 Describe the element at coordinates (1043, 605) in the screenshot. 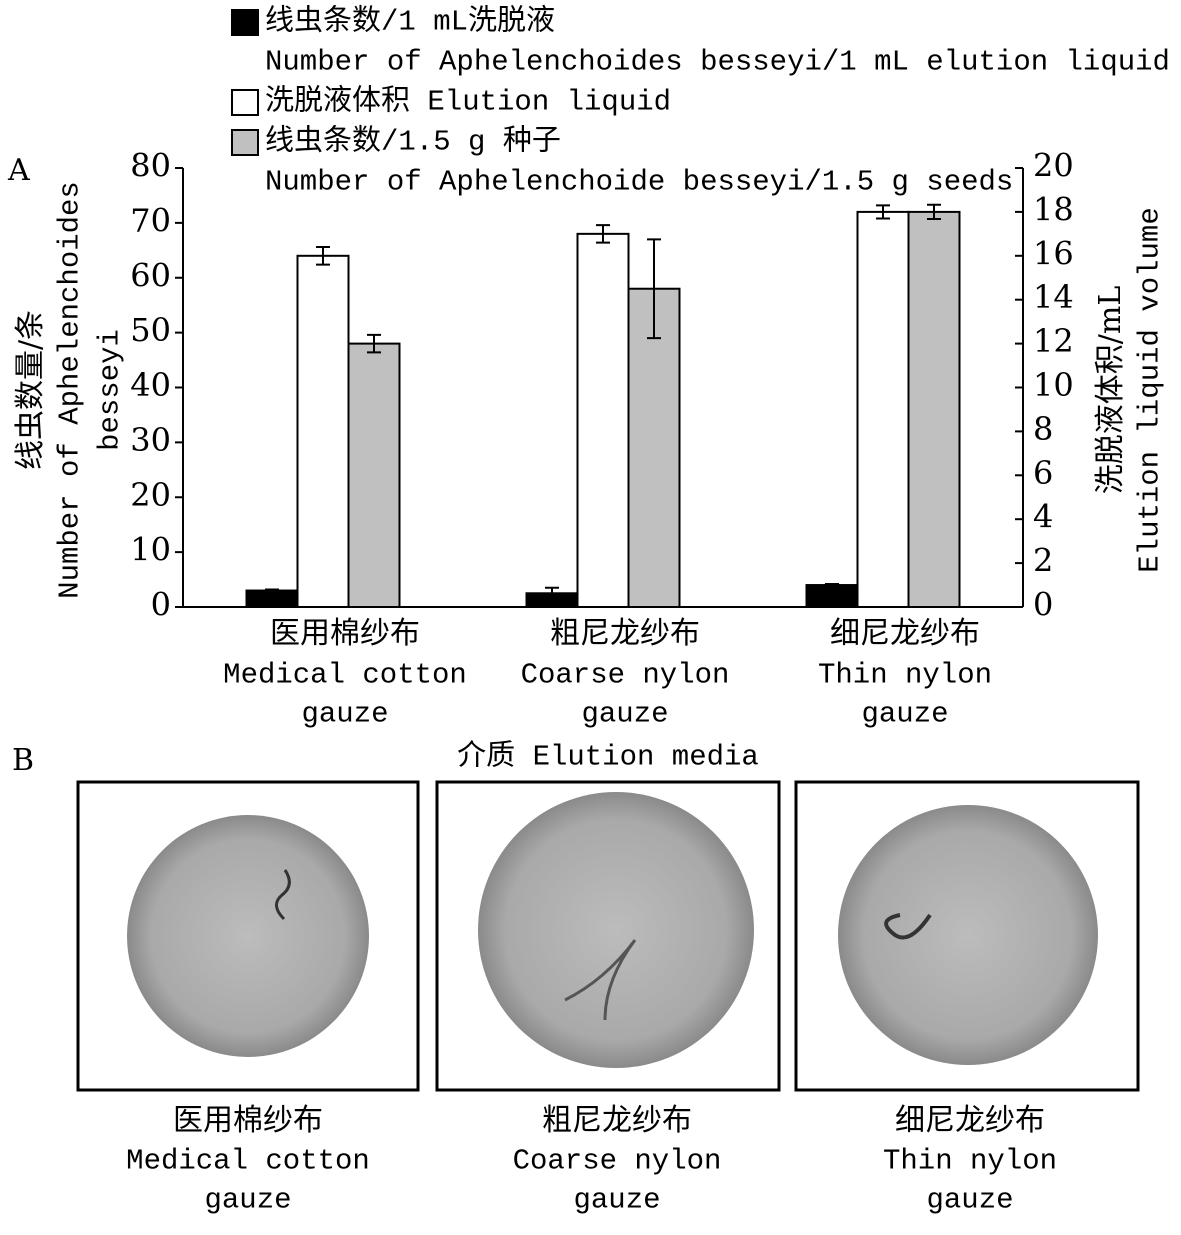

I see `y2-tick-label: 0` at that location.